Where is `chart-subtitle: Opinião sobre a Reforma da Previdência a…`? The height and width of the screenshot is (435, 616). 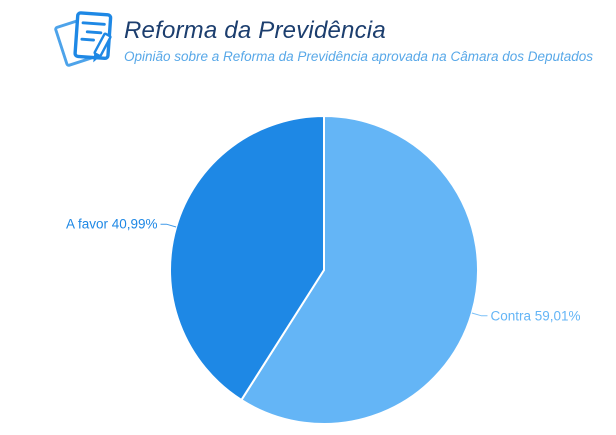 chart-subtitle: Opinião sobre a Reforma da Previdência a… is located at coordinates (359, 57).